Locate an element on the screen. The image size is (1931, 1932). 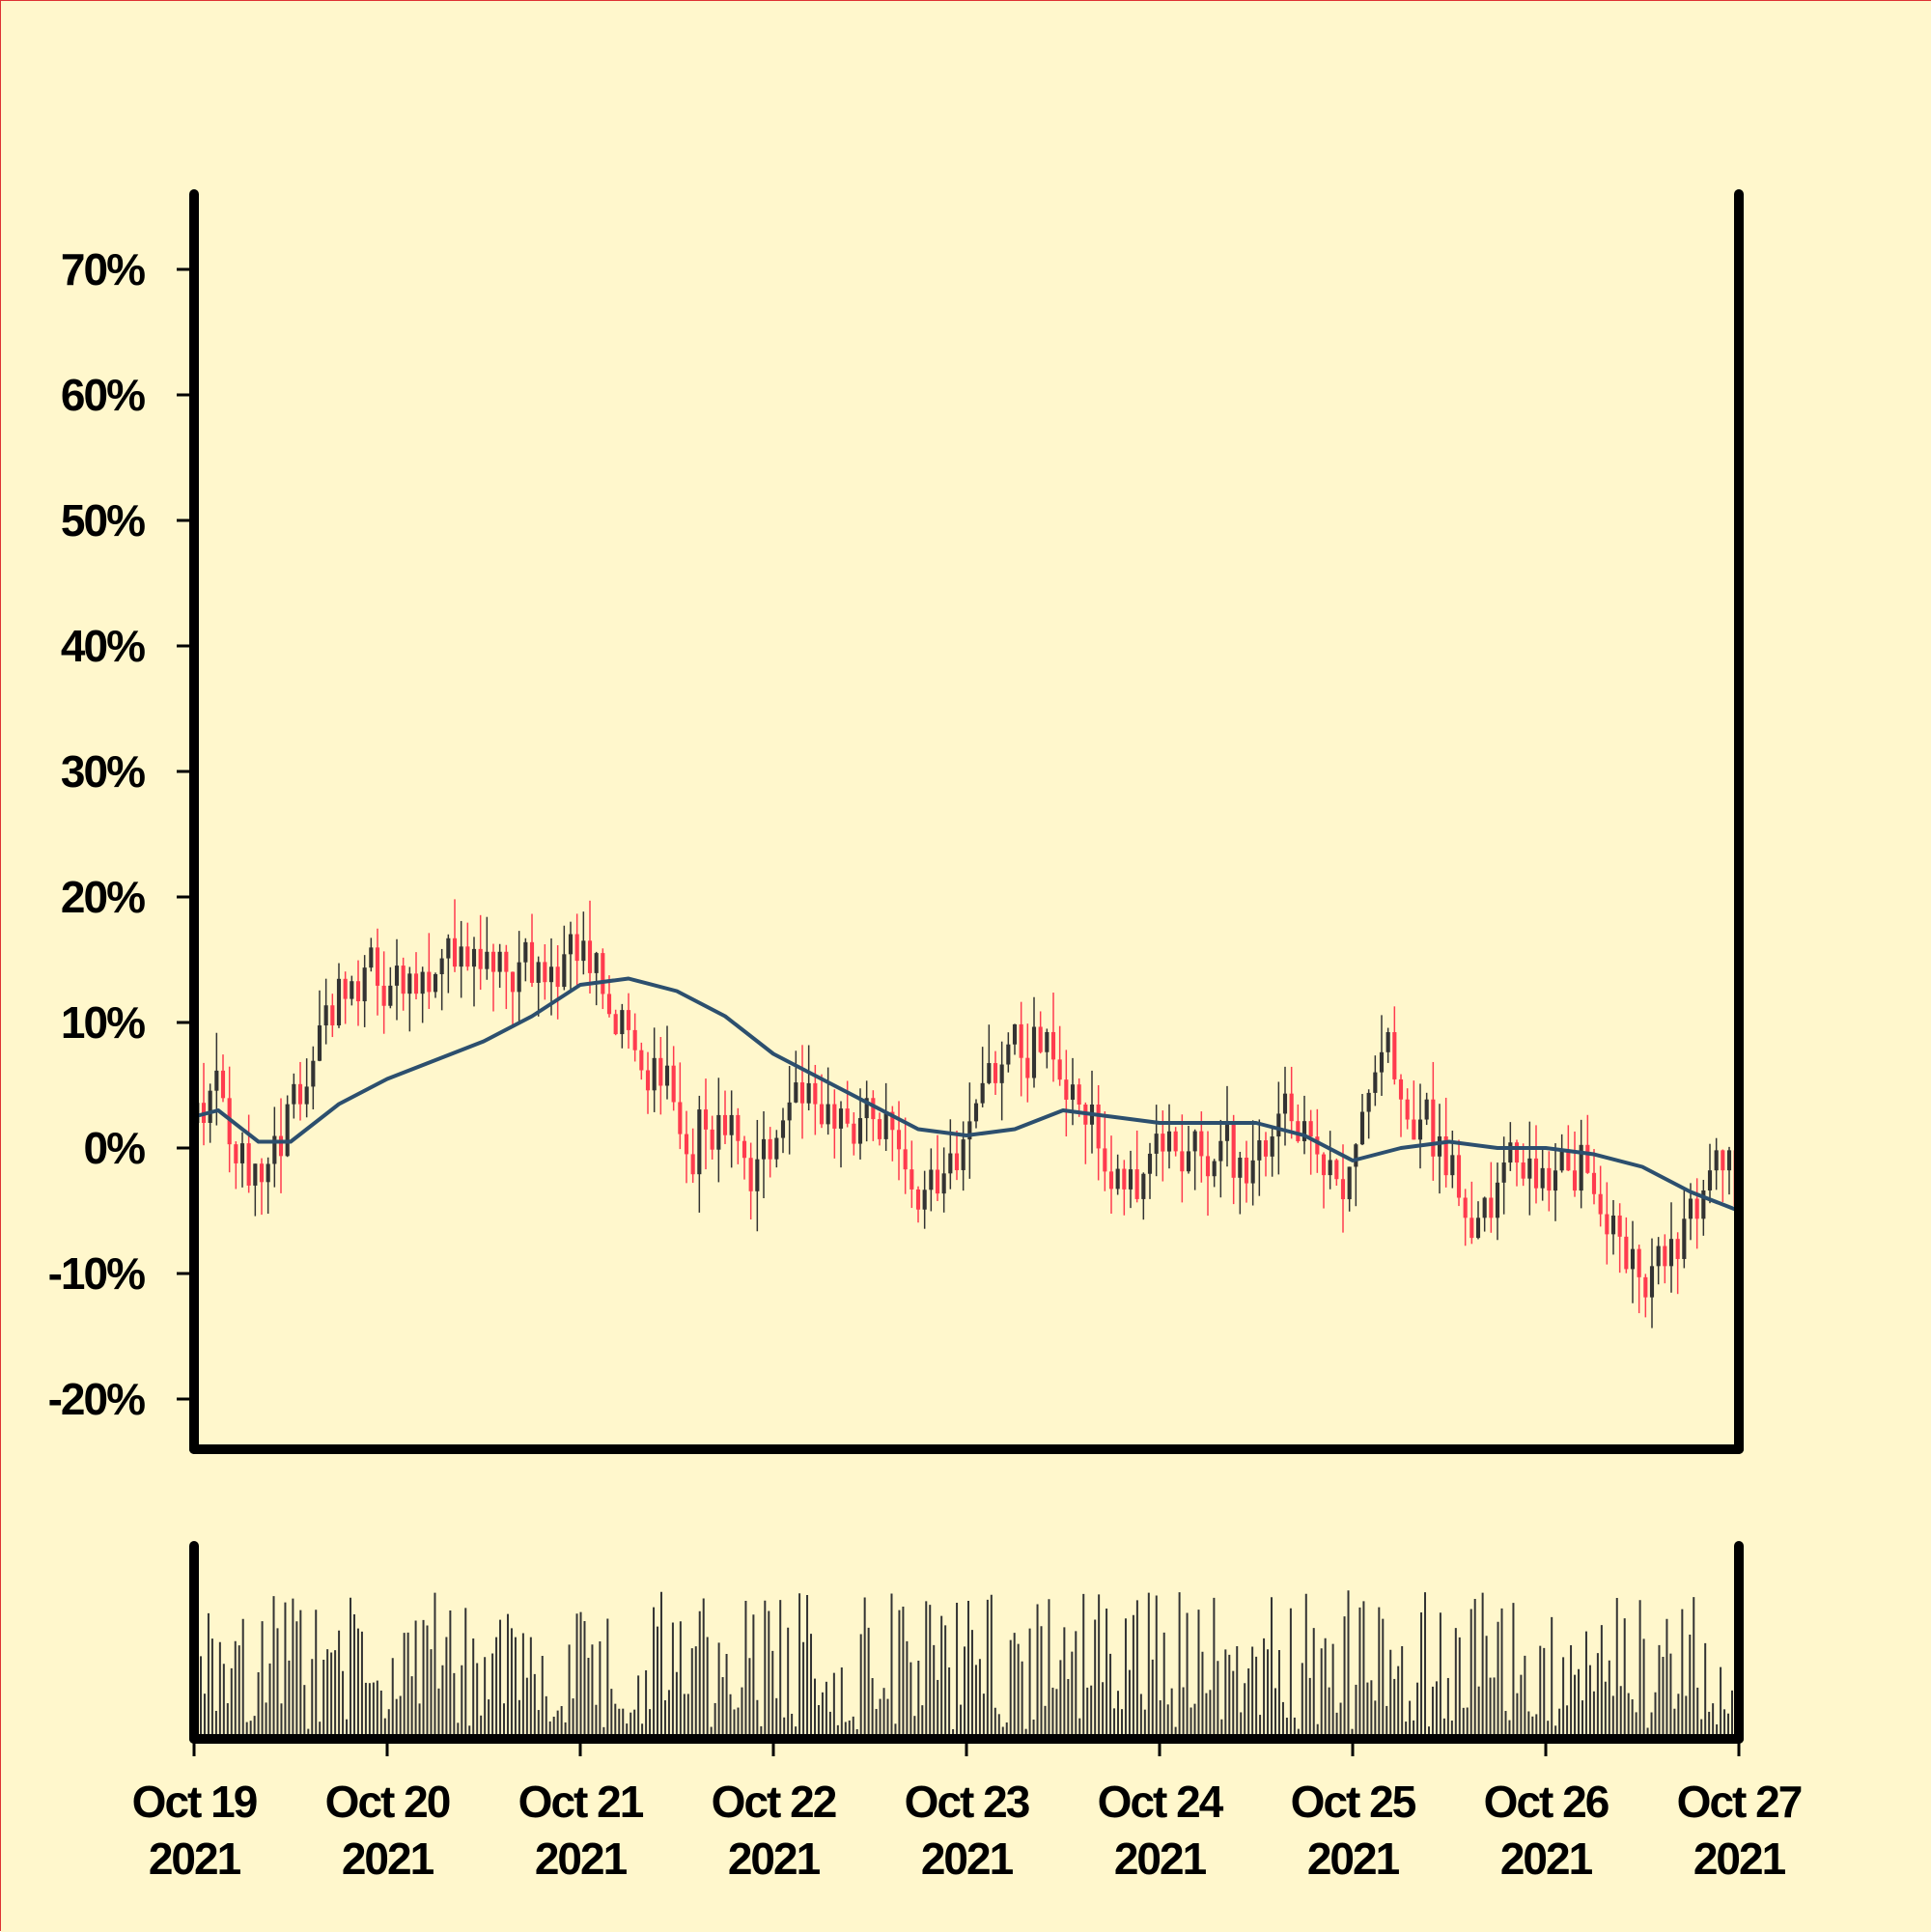
y-axis-ticks: -20% -10% 0% 10% 20% 30% 40% 50% 60% 70% is located at coordinates (121, 834).